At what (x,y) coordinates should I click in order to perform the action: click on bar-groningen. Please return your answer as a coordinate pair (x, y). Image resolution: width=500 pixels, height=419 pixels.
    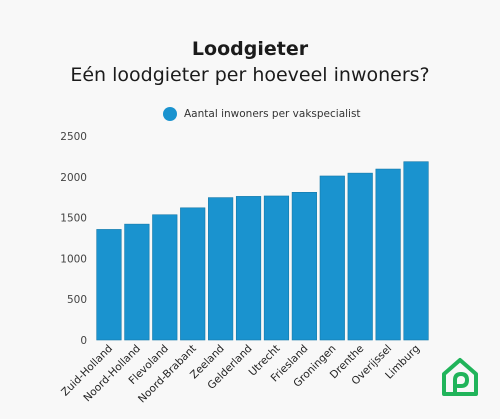
    Looking at the image, I should click on (332, 258).